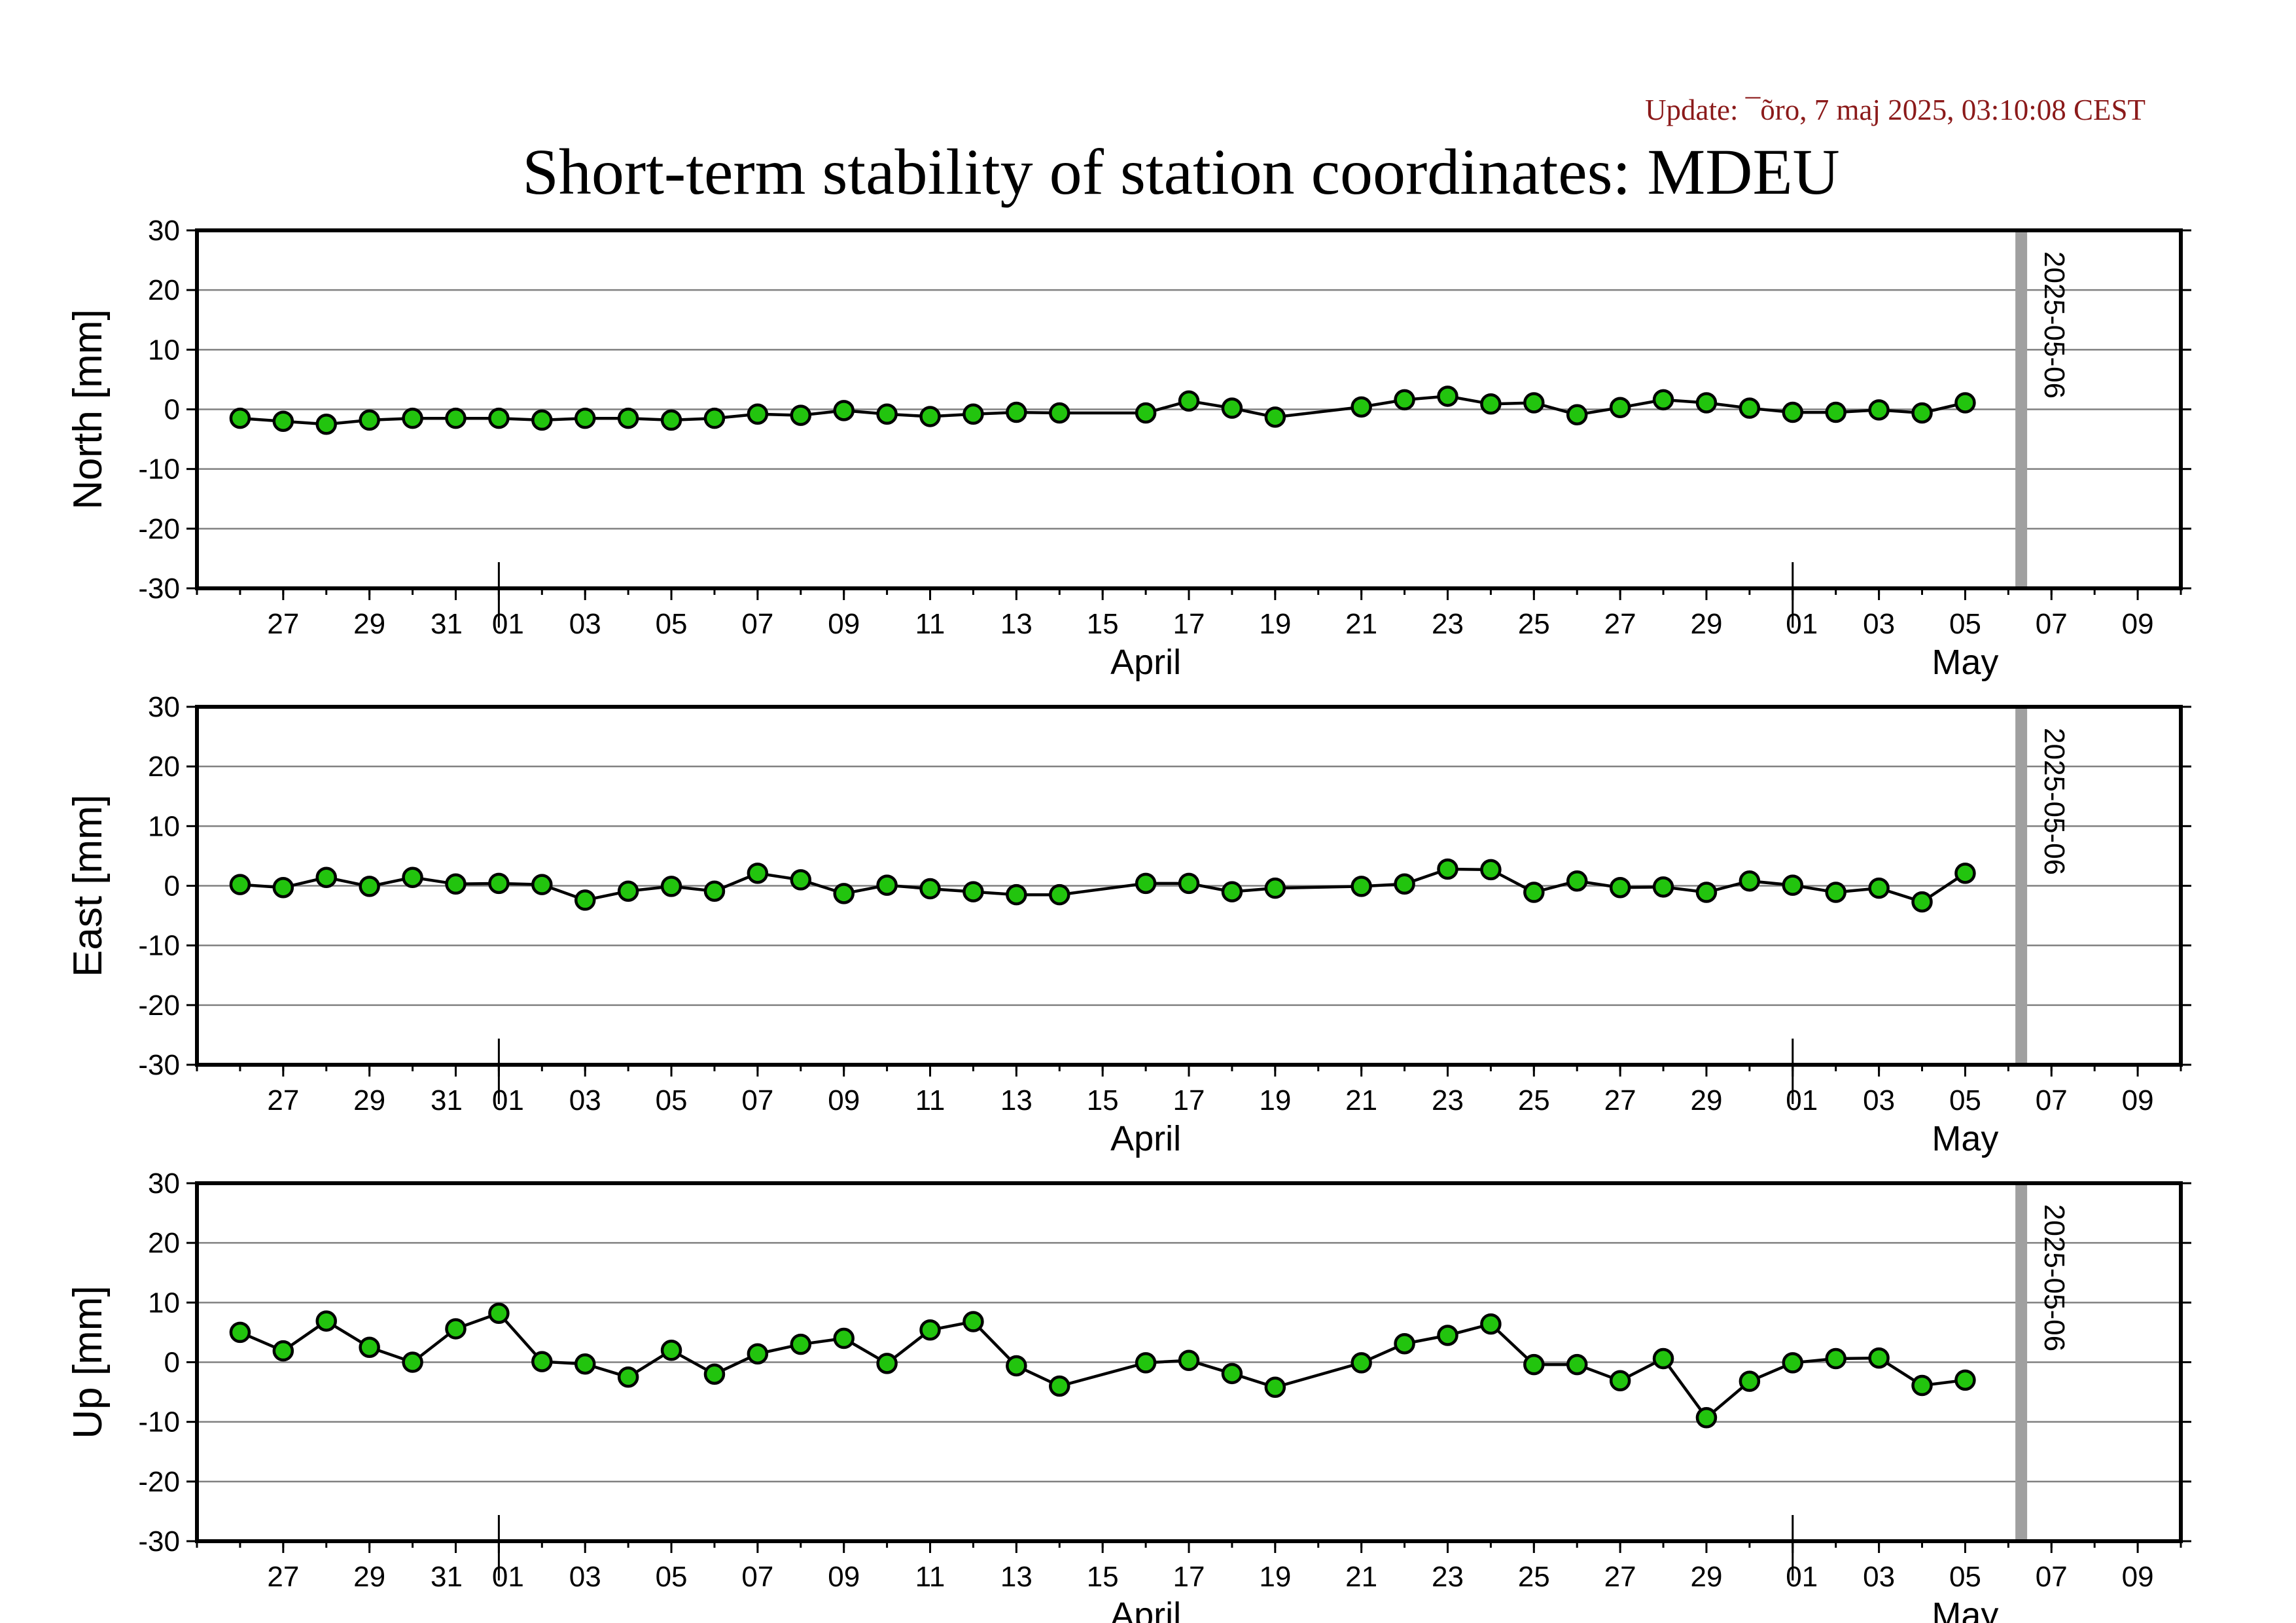 The image size is (2296, 1623). What do you see at coordinates (1102, 1366) in the screenshot?
I see `series-line` at bounding box center [1102, 1366].